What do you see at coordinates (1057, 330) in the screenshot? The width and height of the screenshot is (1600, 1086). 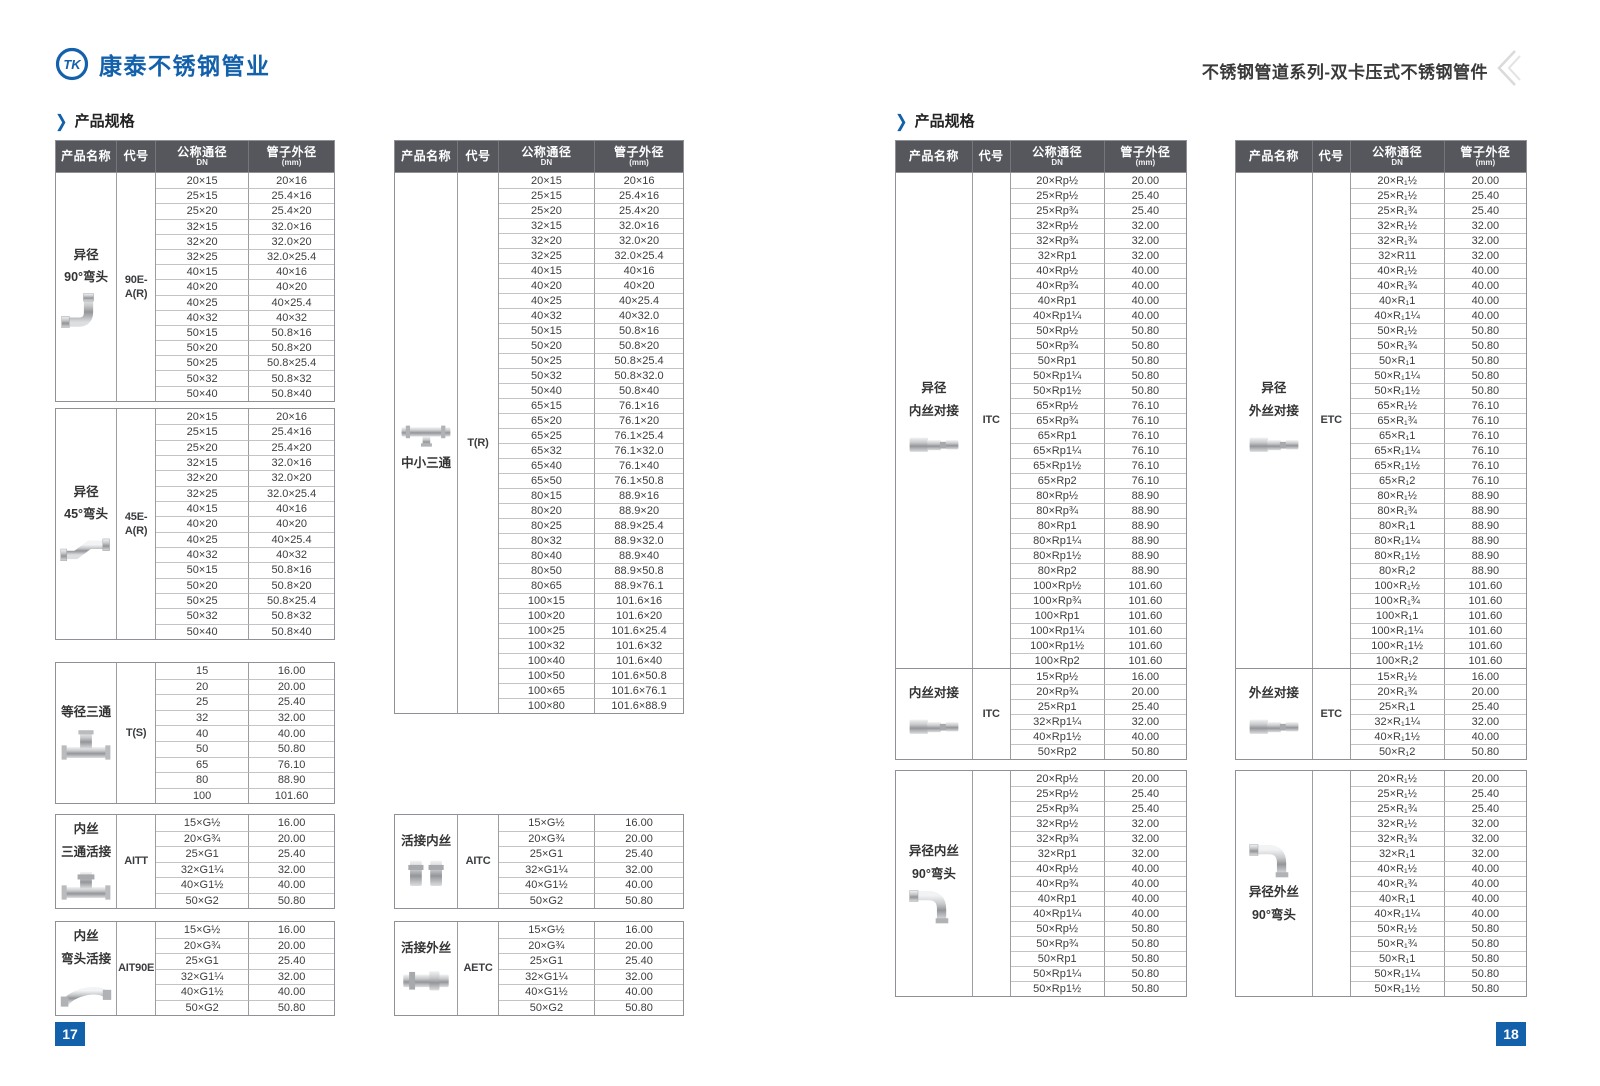 I see `dn-value: 50×Rp½` at bounding box center [1057, 330].